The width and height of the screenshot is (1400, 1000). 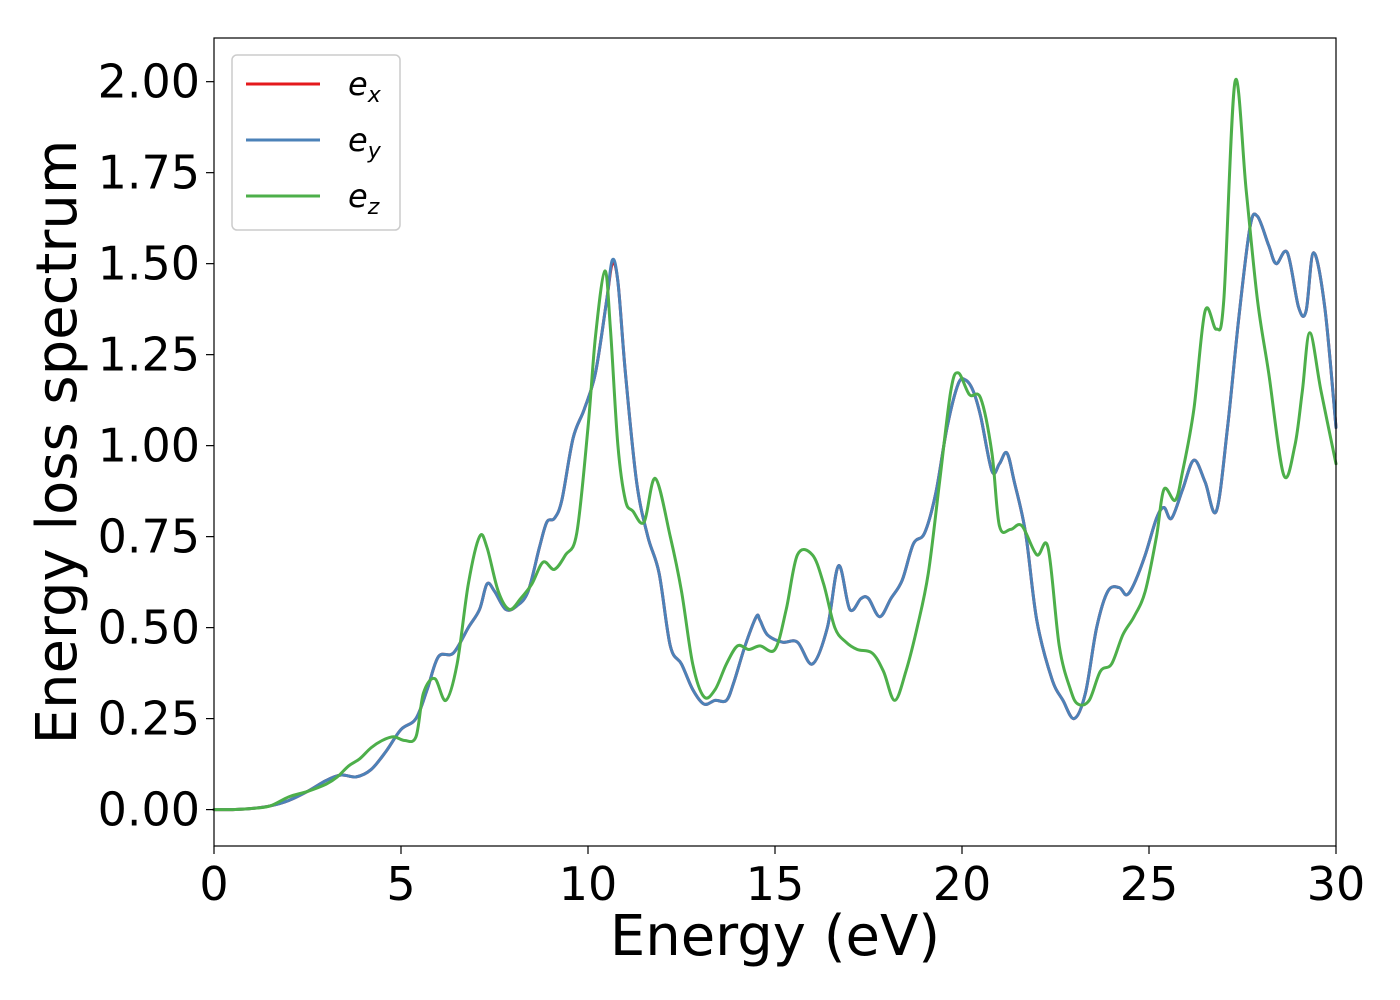 I want to click on x-tick-label: 5, so click(x=400, y=884).